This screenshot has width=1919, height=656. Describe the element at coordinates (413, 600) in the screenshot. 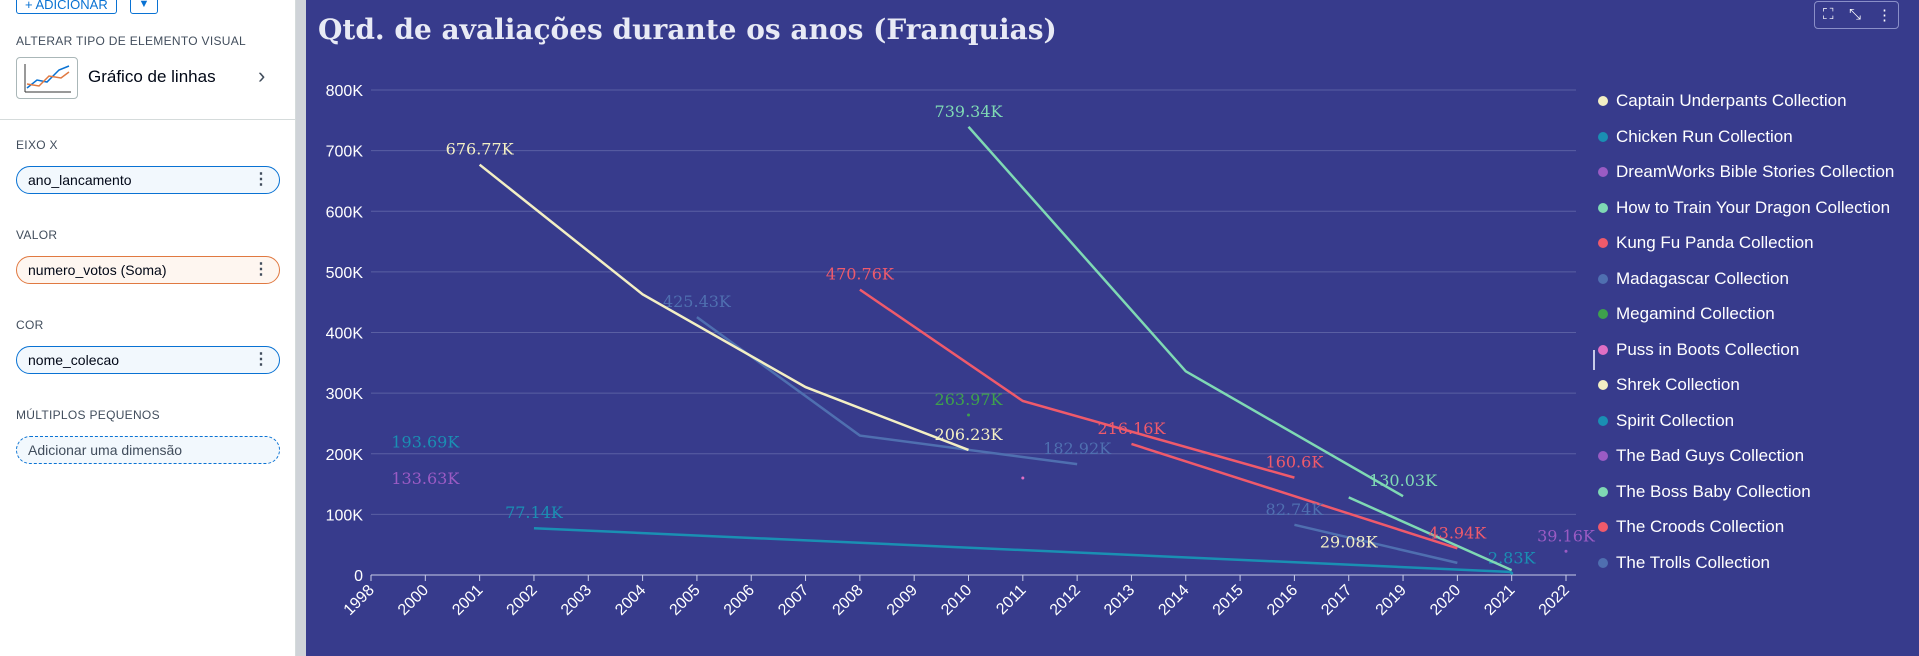

I see `x-tick-label: 2000` at that location.